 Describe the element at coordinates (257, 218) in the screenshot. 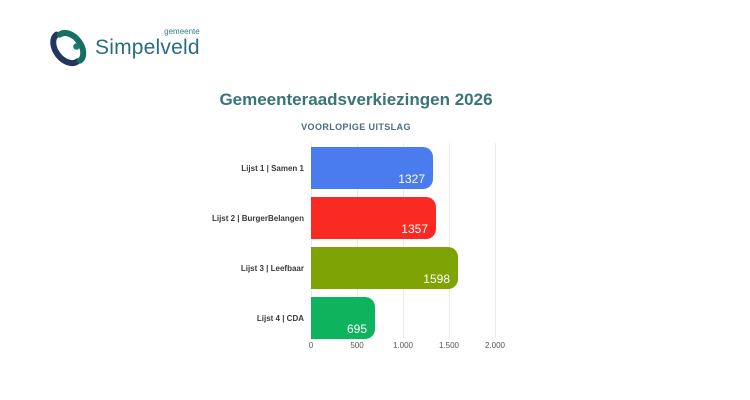

I see `category-label: Lijst 2 | BurgerBelangen` at that location.